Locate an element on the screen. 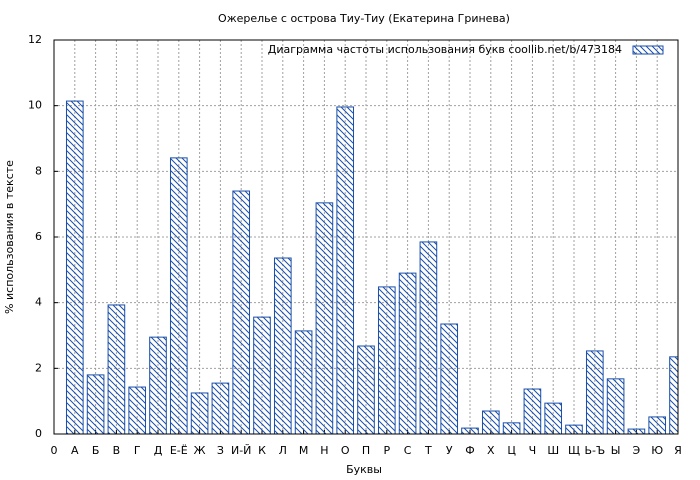  x-tick-label: Э is located at coordinates (637, 450).